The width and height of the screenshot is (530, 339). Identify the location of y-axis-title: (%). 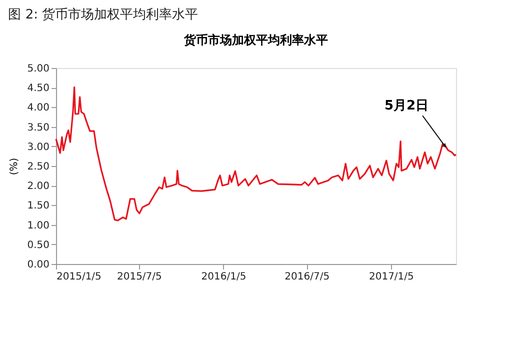
(14, 167).